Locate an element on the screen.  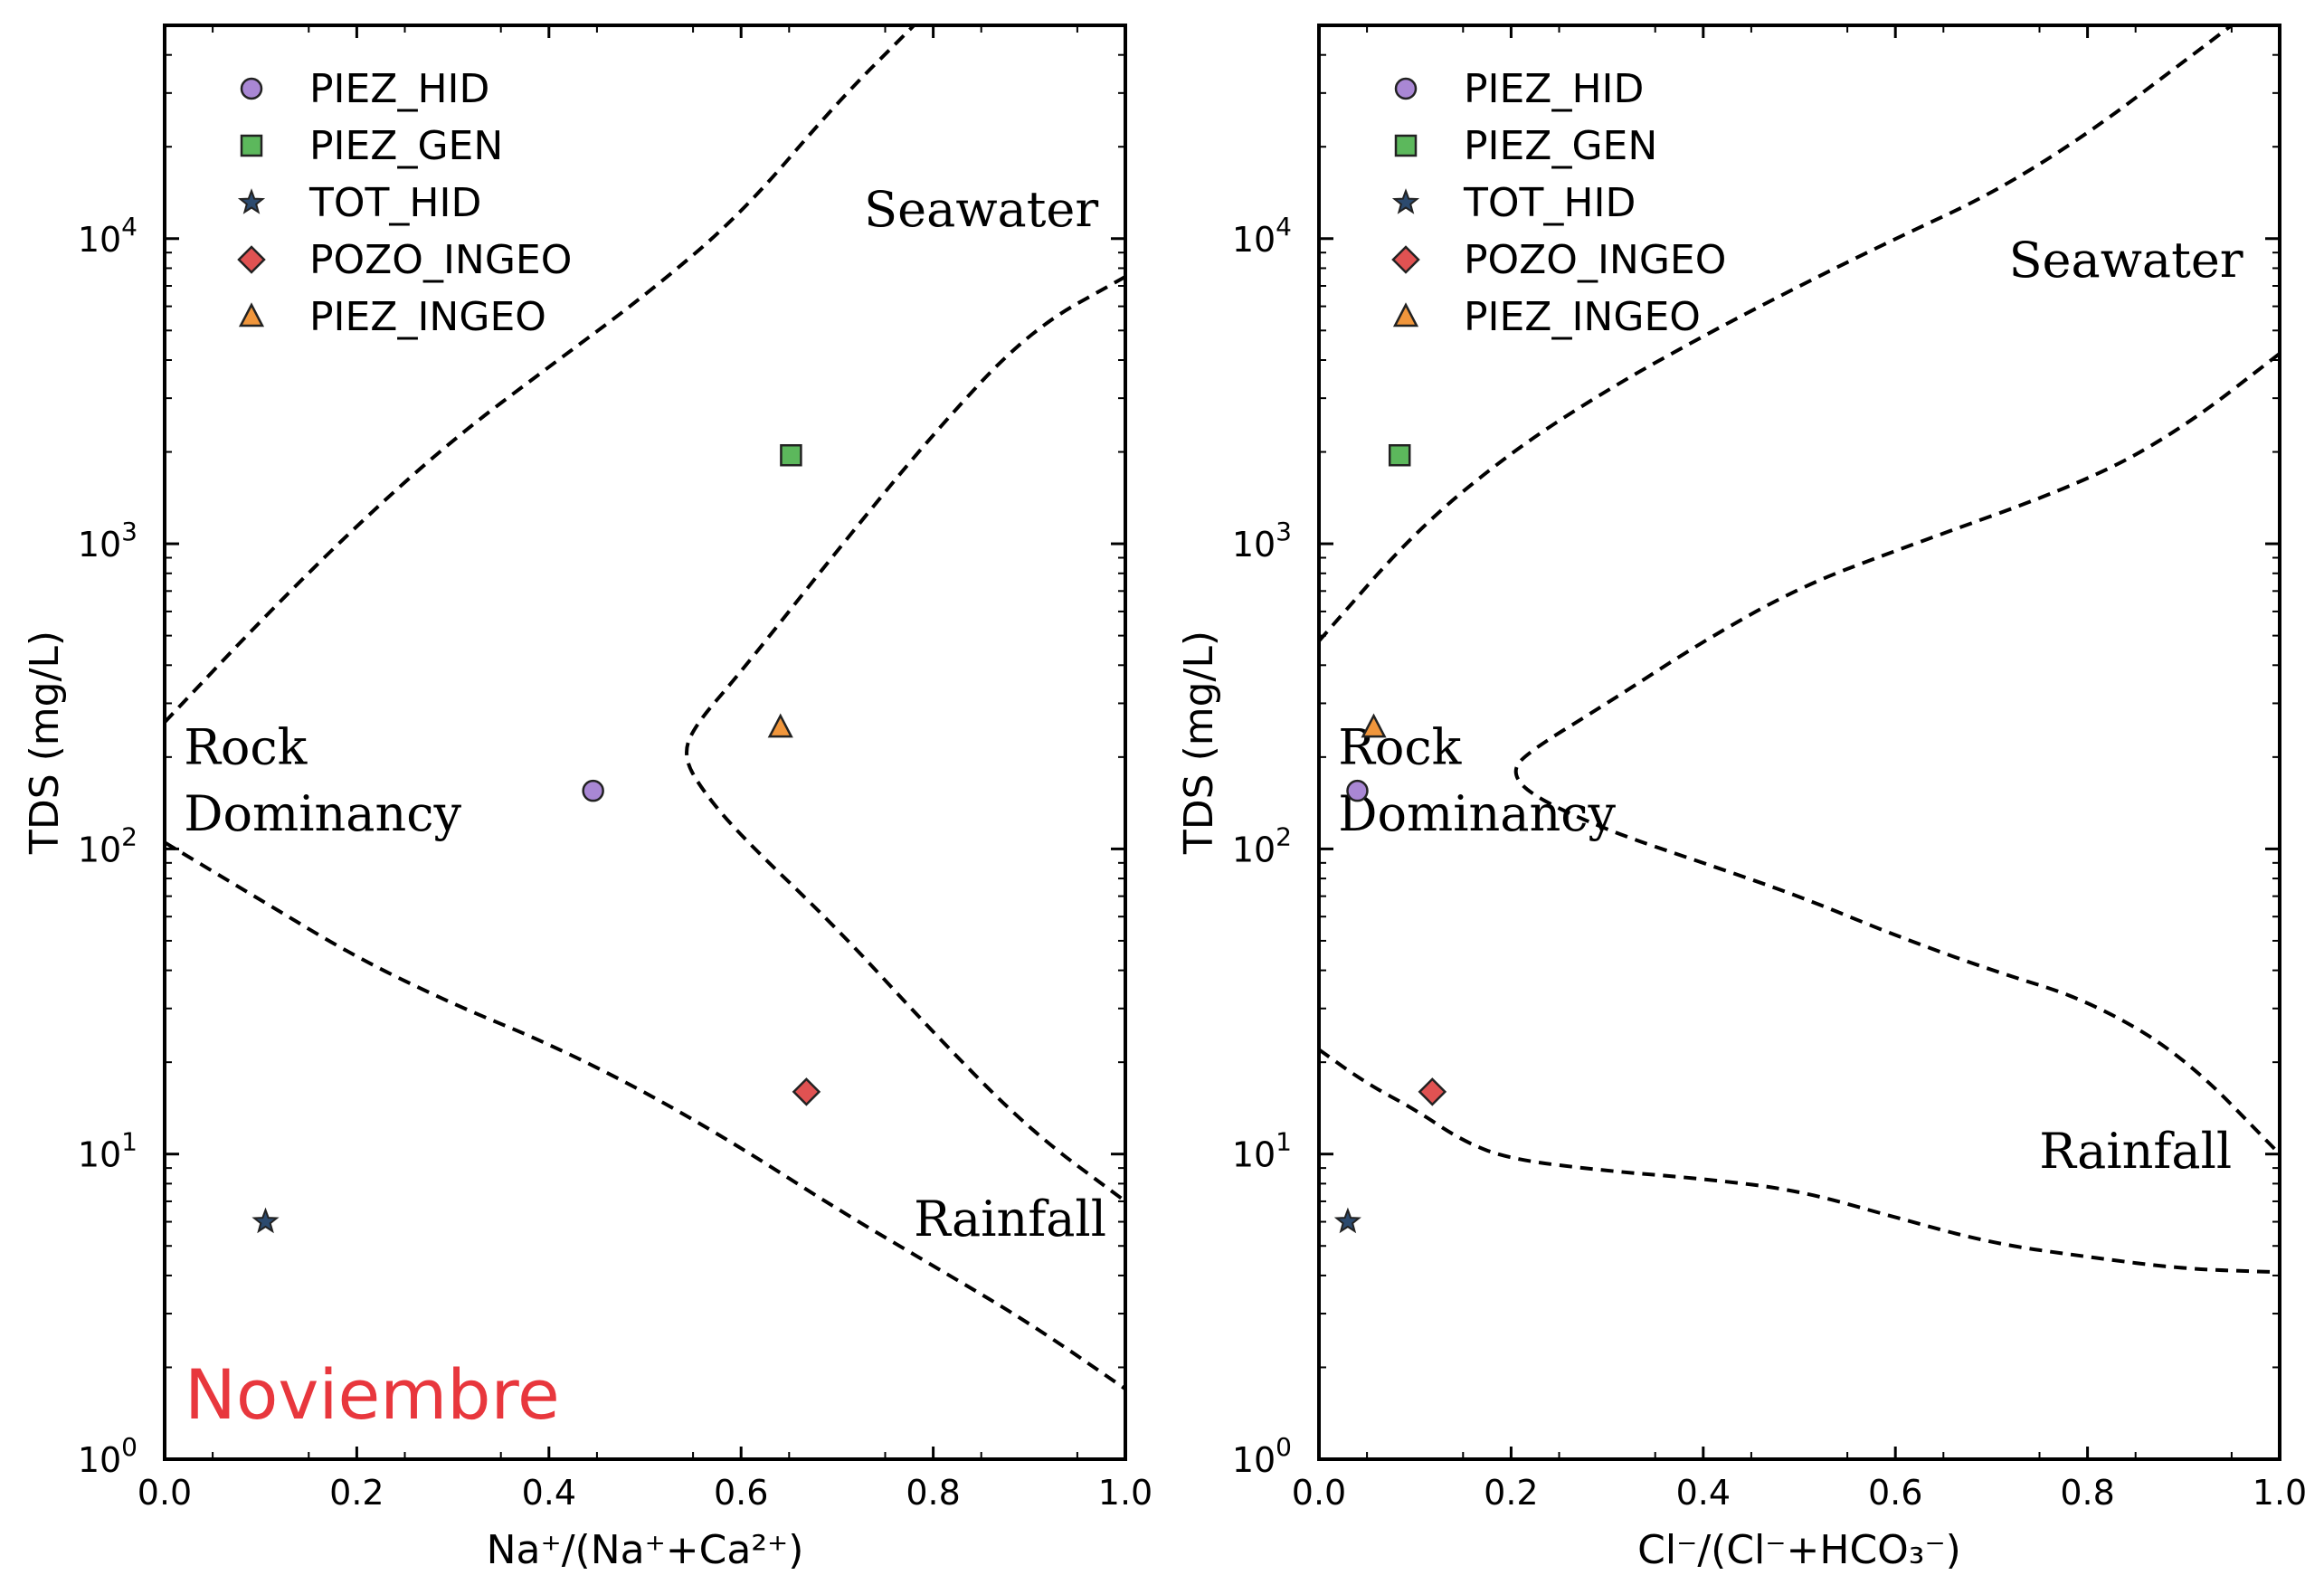
x-axis-label: Cl⁻/(Cl⁻+HCO₃⁻) is located at coordinates (1799, 1550).